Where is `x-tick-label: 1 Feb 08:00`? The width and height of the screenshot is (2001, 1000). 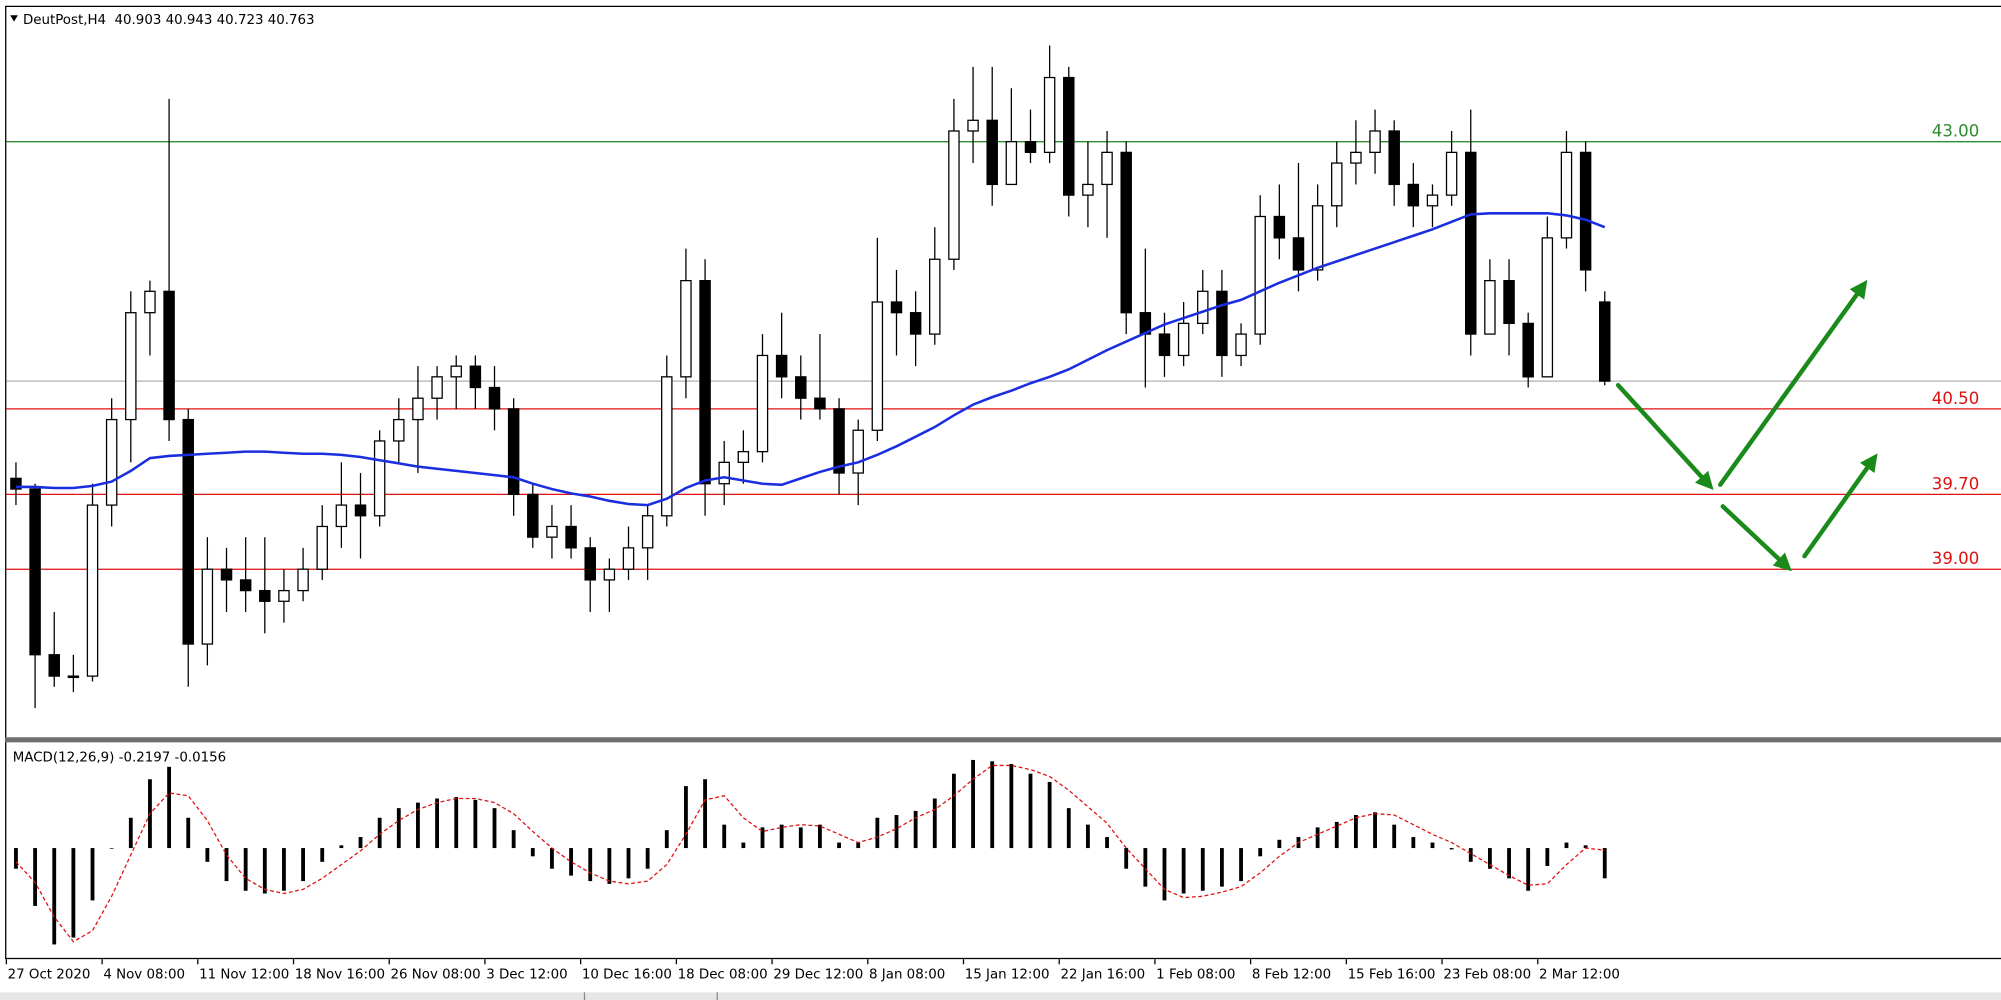 x-tick-label: 1 Feb 08:00 is located at coordinates (1195, 974).